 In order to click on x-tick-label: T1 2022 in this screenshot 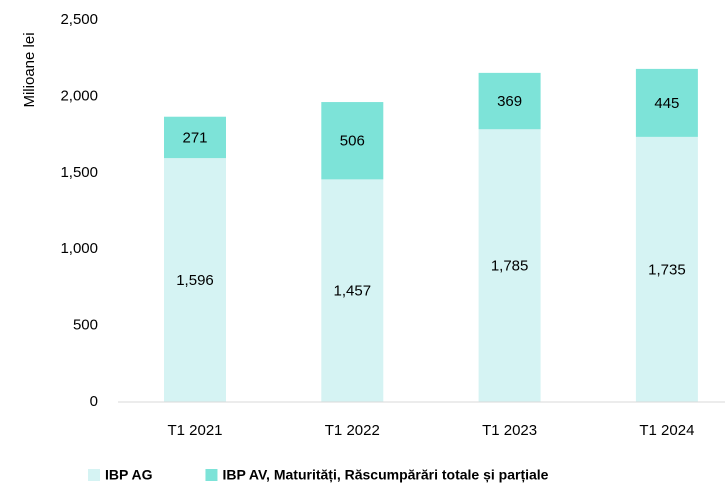, I will do `click(352, 430)`.